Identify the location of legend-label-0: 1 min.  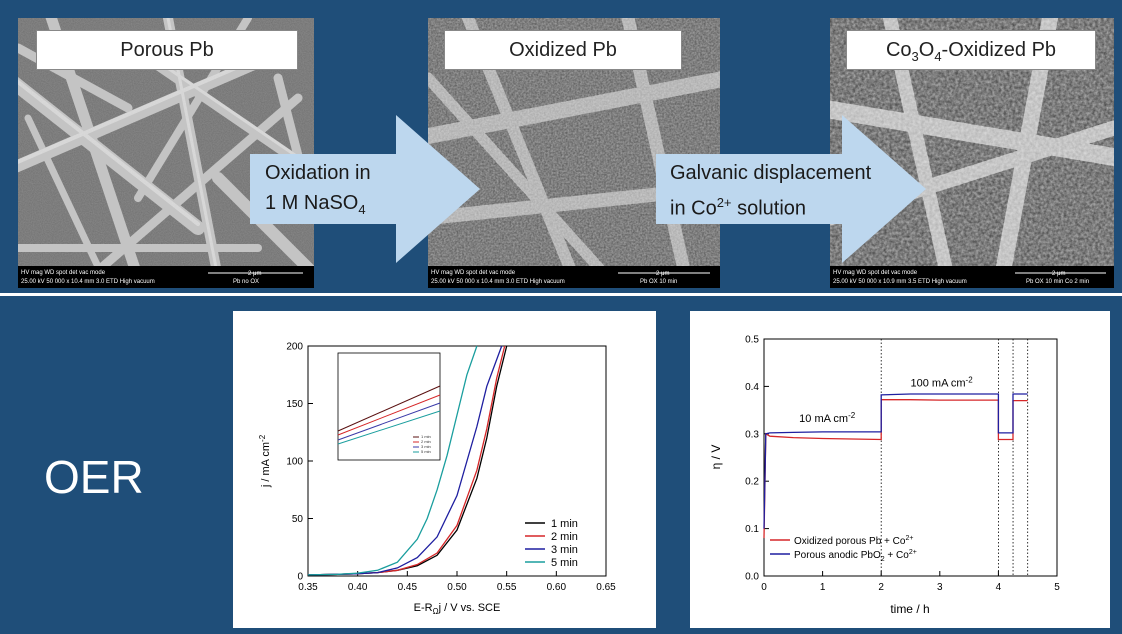
(564, 524).